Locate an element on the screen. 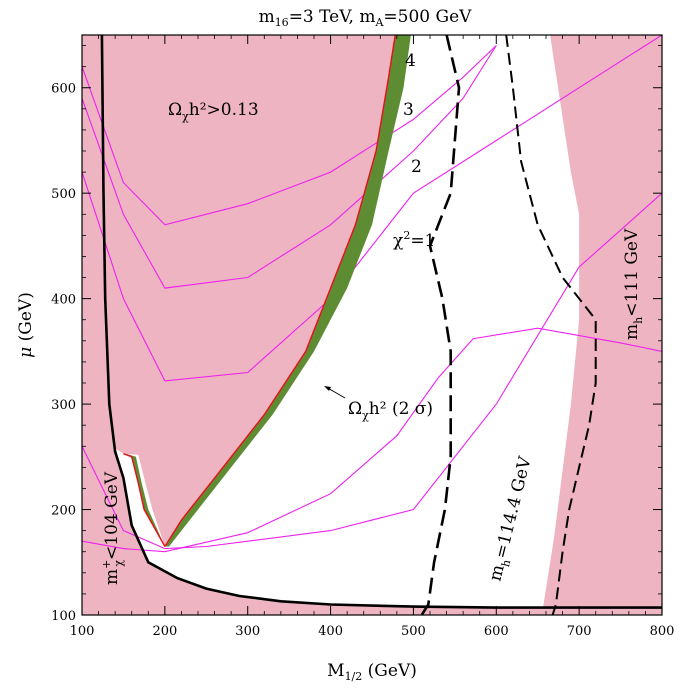 The height and width of the screenshot is (692, 692). chargino-label: m+χ<104 GeV is located at coordinates (112, 528).